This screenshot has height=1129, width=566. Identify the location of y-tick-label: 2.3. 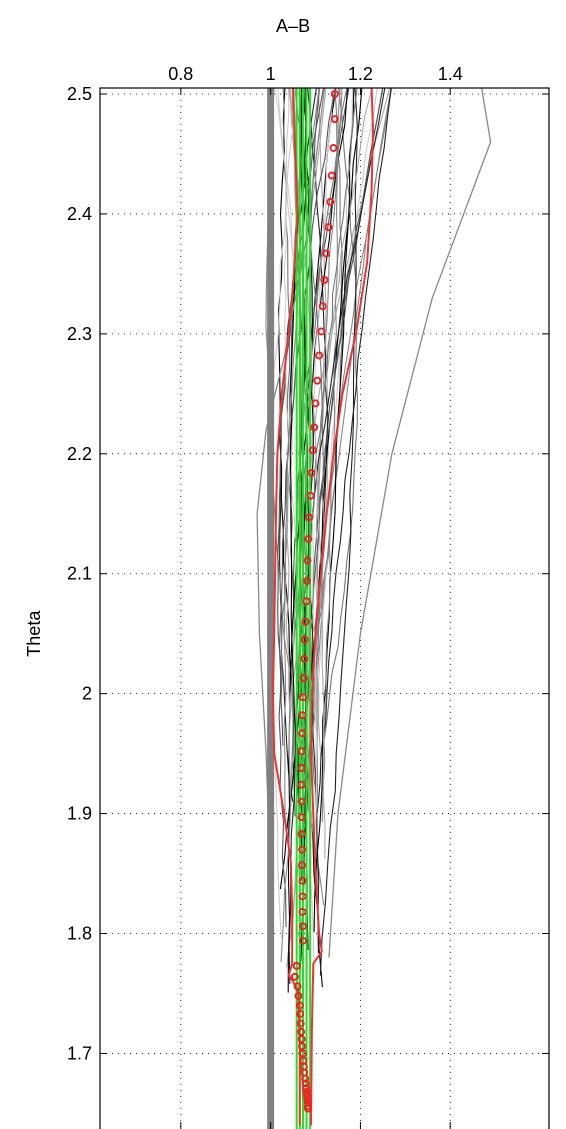
(79, 334).